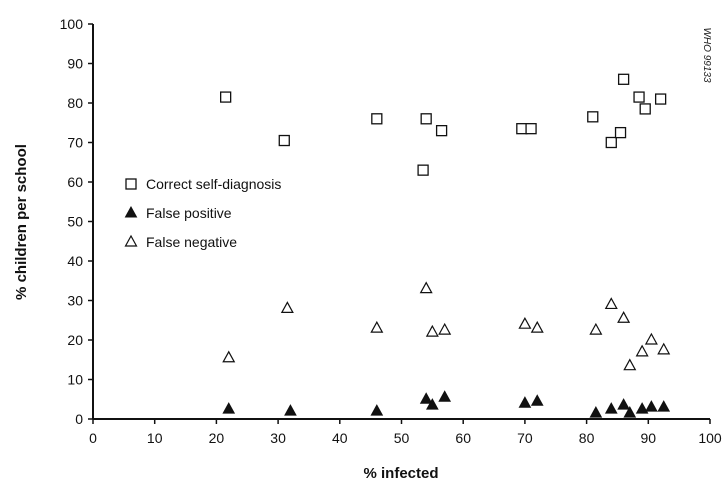 The height and width of the screenshot is (483, 726). Describe the element at coordinates (710, 438) in the screenshot. I see `x-tick-label: 100` at that location.